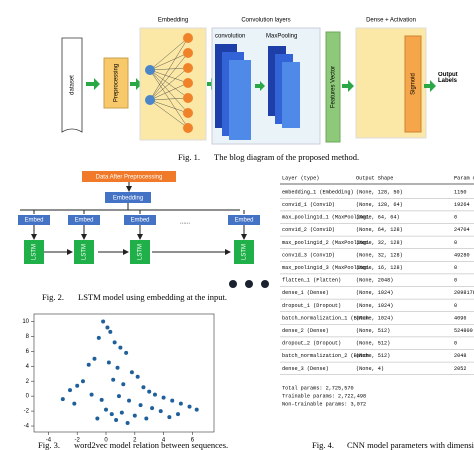 This screenshot has width=474, height=450. What do you see at coordinates (464, 293) in the screenshot?
I see `cell: 2098176` at bounding box center [464, 293].